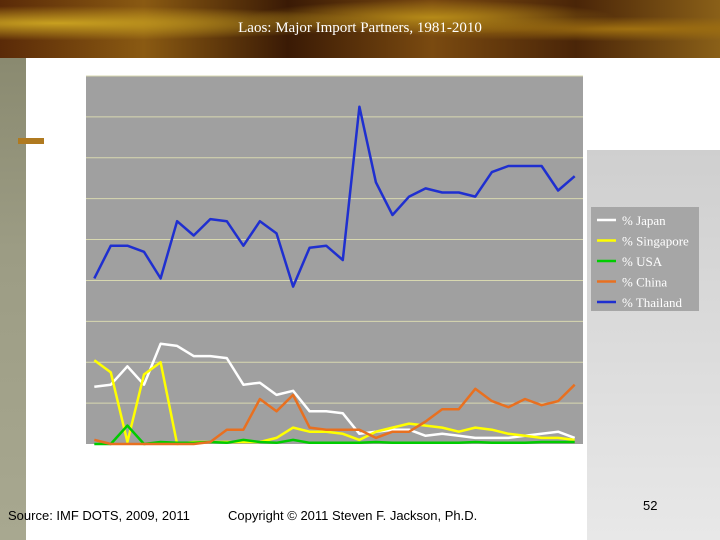  Describe the element at coordinates (66, 158) in the screenshot. I see `y-tick-label: 70%` at that location.